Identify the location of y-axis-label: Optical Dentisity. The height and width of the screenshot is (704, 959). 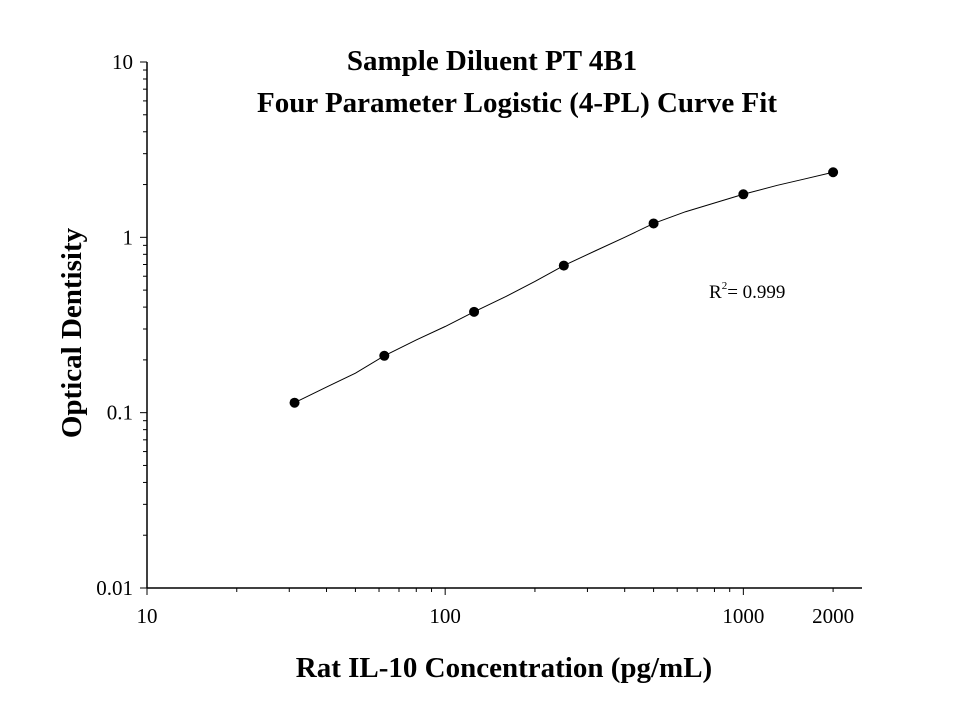
(72, 332).